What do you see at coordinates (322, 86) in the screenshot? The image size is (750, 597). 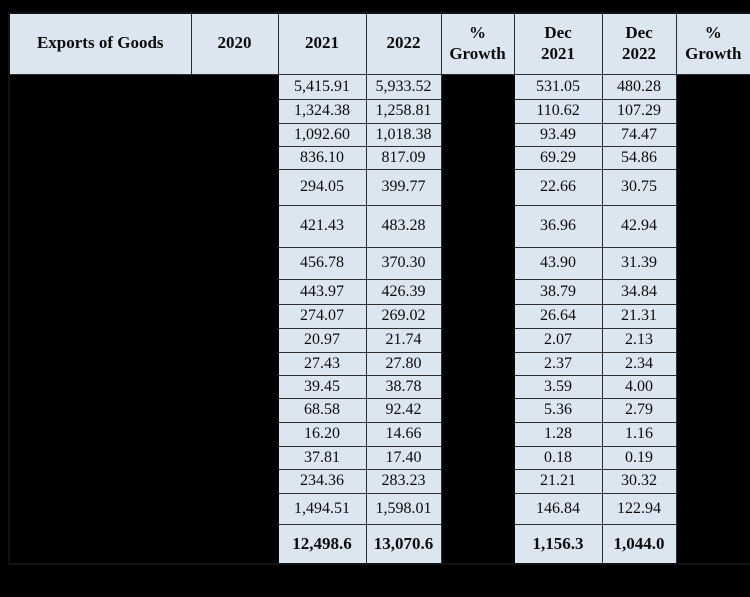 I see `cell-2021-value: 5,415.91` at bounding box center [322, 86].